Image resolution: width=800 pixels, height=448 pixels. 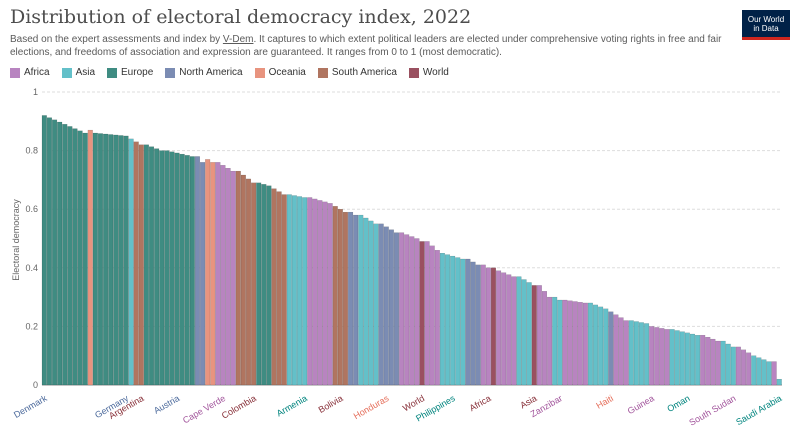 What do you see at coordinates (280, 72) in the screenshot?
I see `legend-item-oceania: Oceania` at bounding box center [280, 72].